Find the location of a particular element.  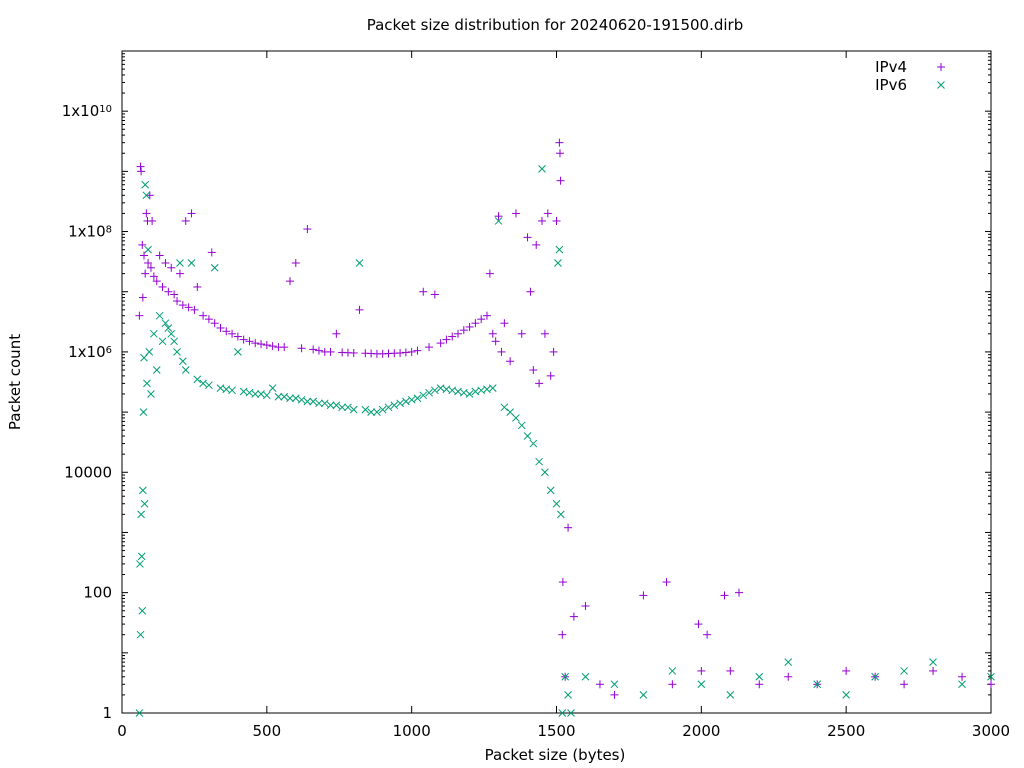

x-tick-label: 2500 is located at coordinates (846, 731).